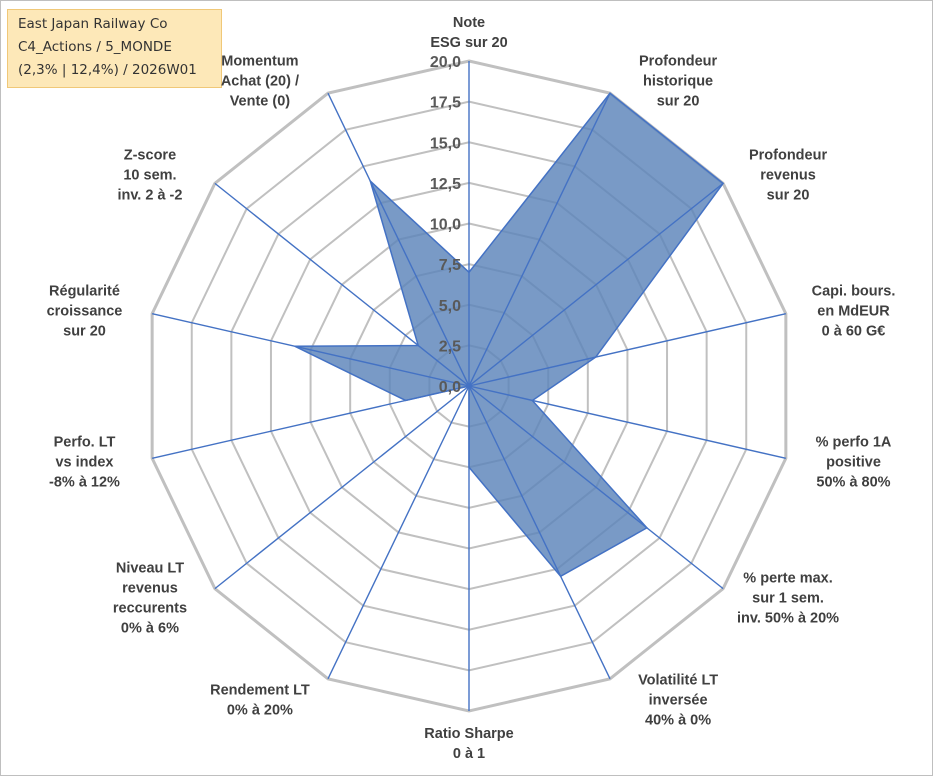 The width and height of the screenshot is (933, 776). Describe the element at coordinates (150, 628) in the screenshot. I see `axis-label-line: 0% à 6%` at that location.